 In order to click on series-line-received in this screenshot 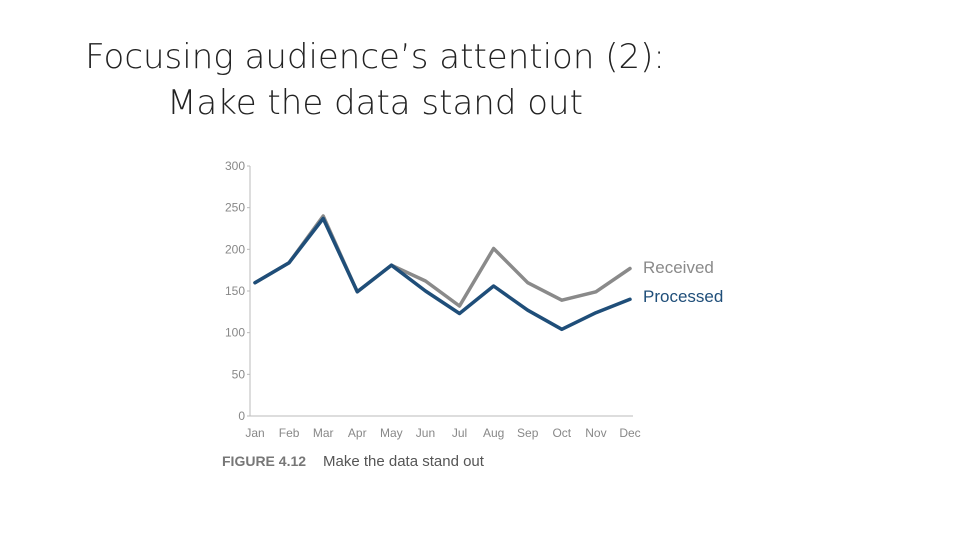, I will do `click(442, 261)`.